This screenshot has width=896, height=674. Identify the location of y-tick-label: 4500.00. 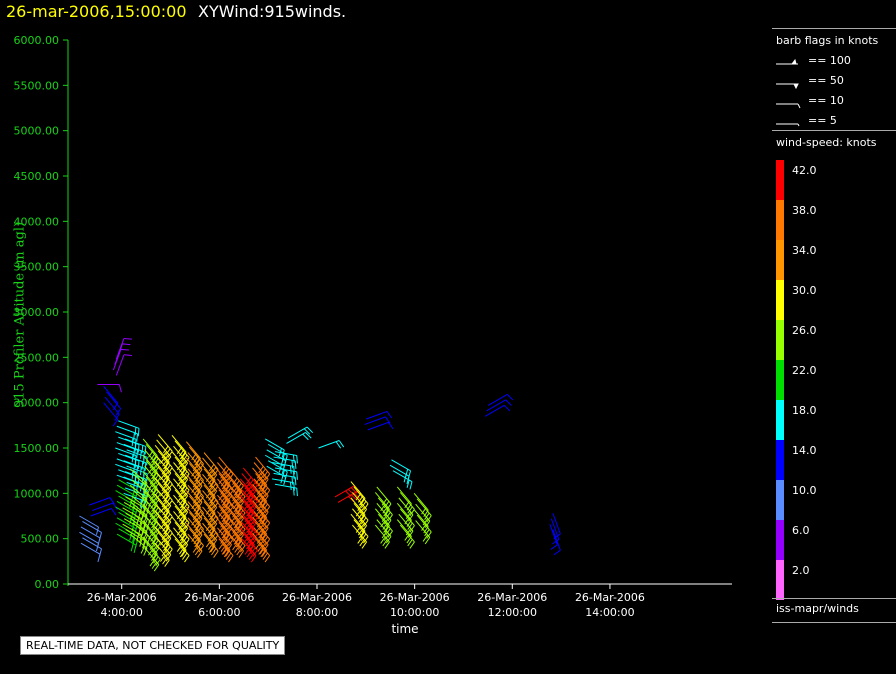
(37, 176).